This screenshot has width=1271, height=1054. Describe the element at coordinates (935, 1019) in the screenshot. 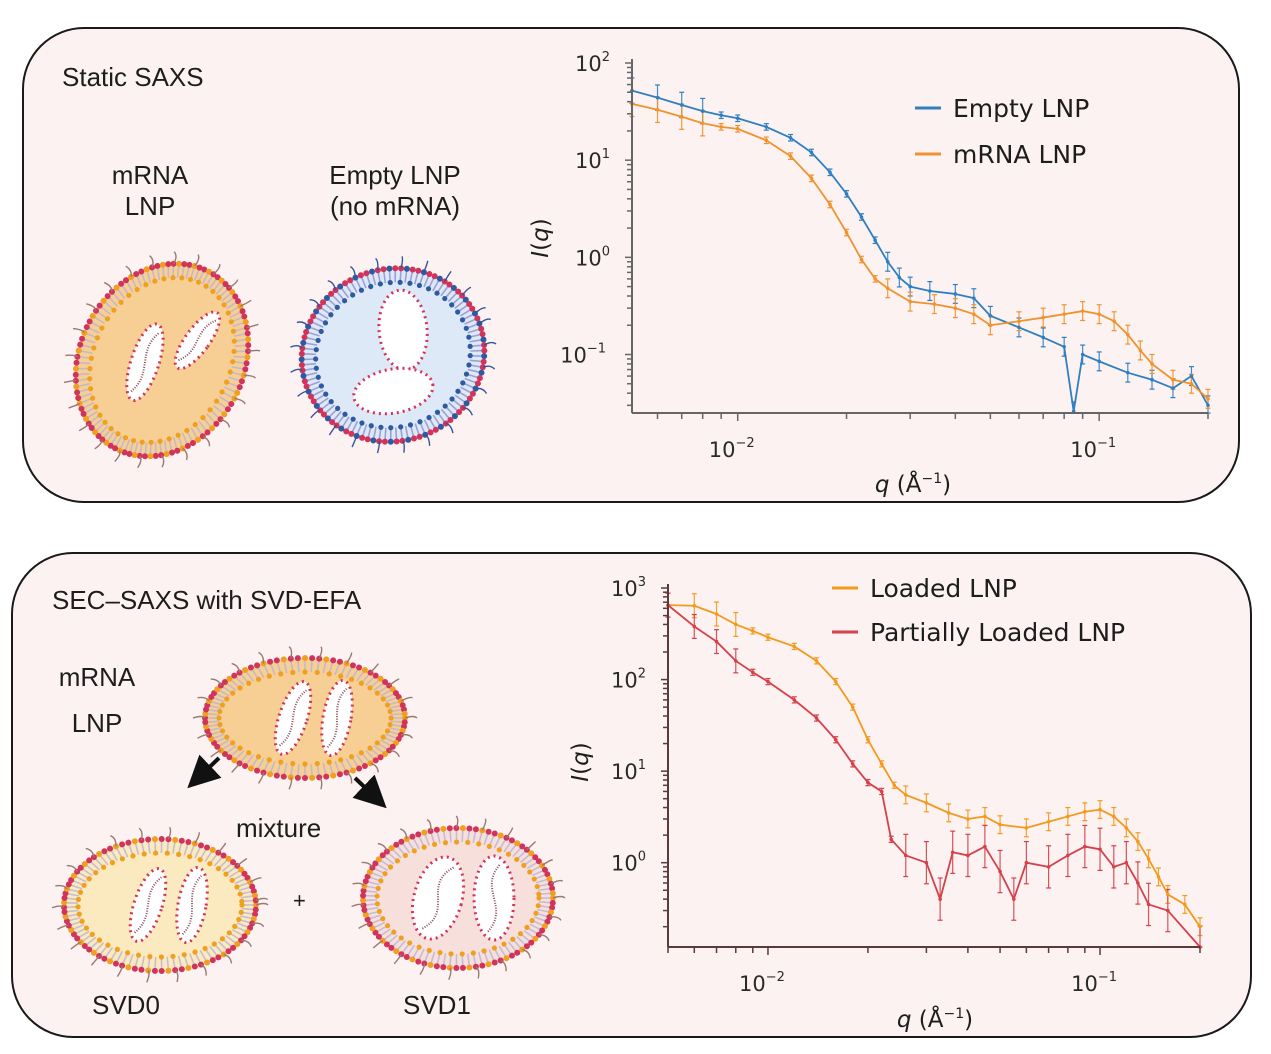

I see `x-axis-label: q (Å−1)` at that location.